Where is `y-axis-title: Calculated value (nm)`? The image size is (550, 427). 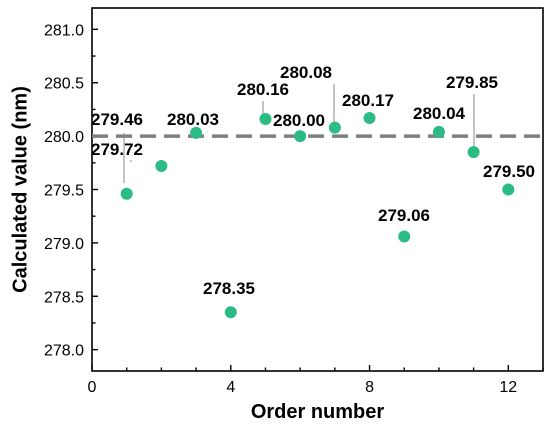
y-axis-title: Calculated value (nm) is located at coordinates (20, 189).